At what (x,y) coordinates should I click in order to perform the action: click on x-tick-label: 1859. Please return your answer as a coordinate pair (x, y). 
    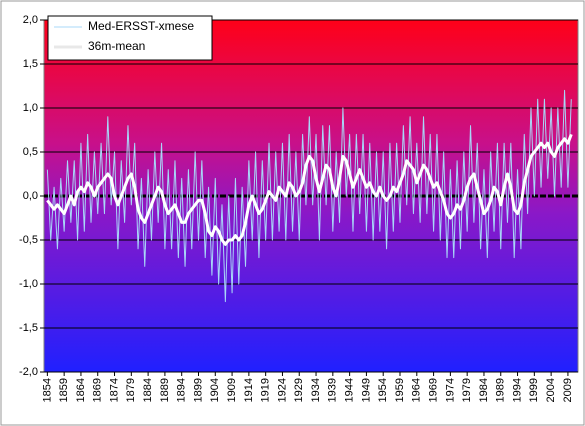
    Looking at the image, I should click on (64, 390).